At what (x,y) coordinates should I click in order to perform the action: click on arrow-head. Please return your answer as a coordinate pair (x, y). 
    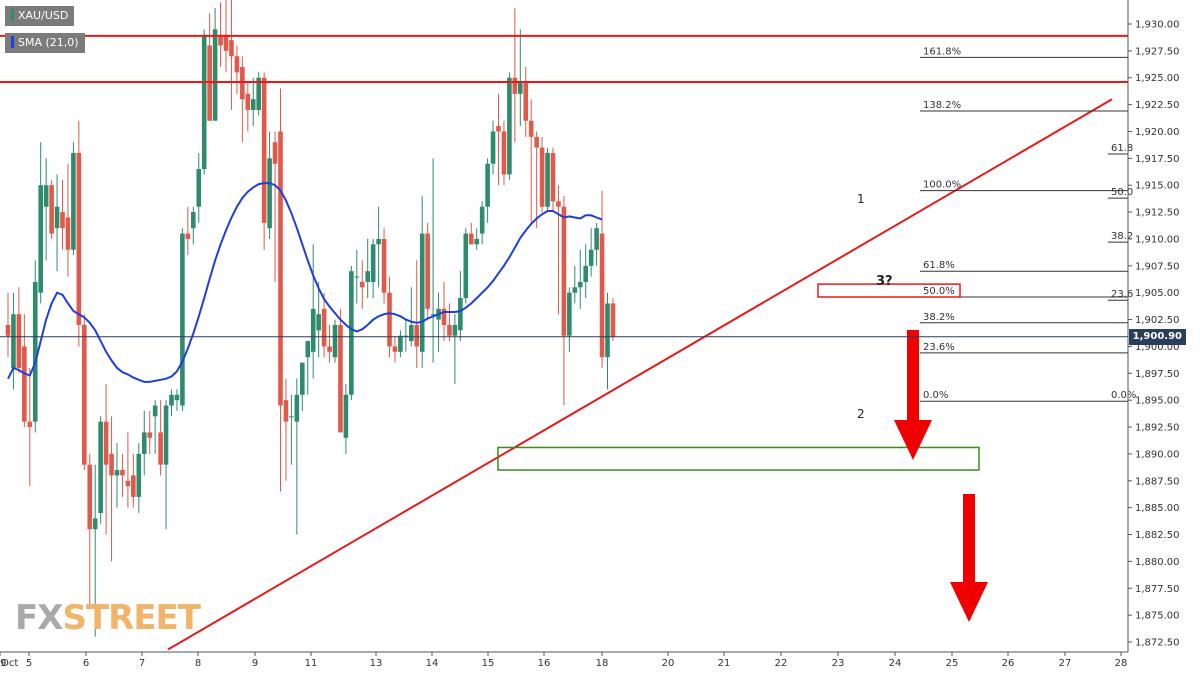
    Looking at the image, I should click on (969, 602).